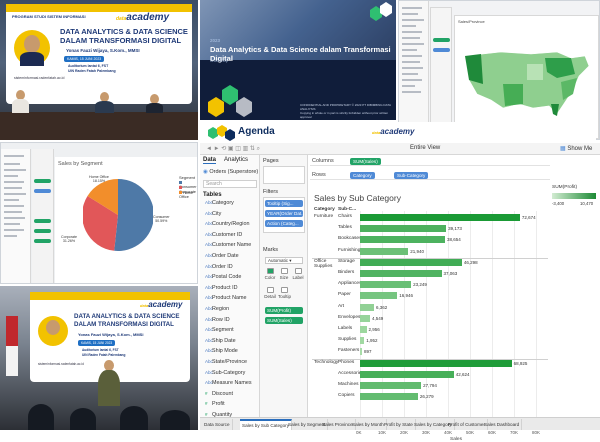 This screenshot has width=600, height=442. Describe the element at coordinates (221, 287) in the screenshot. I see `dimension-field: AbcProduct ID` at that location.